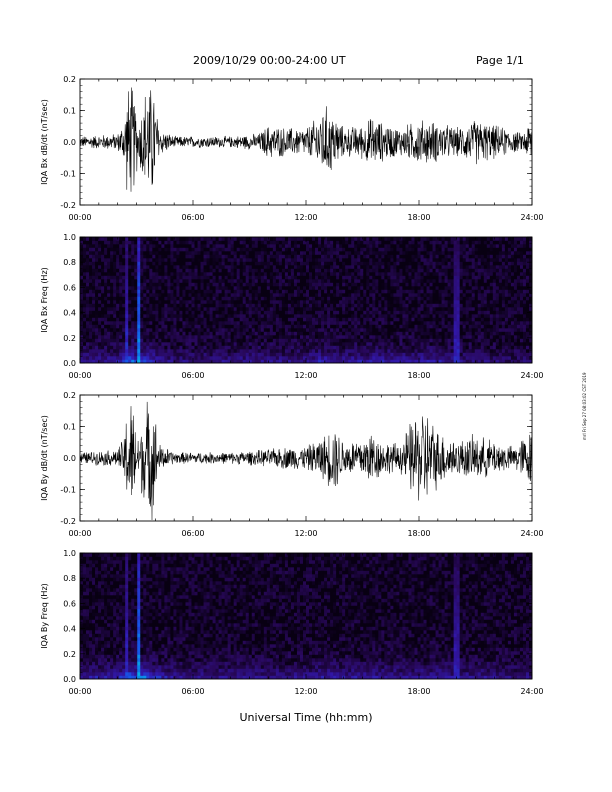  What do you see at coordinates (44, 300) in the screenshot?
I see `y-axis-label: IQA Bx Freq (Hz)` at bounding box center [44, 300].